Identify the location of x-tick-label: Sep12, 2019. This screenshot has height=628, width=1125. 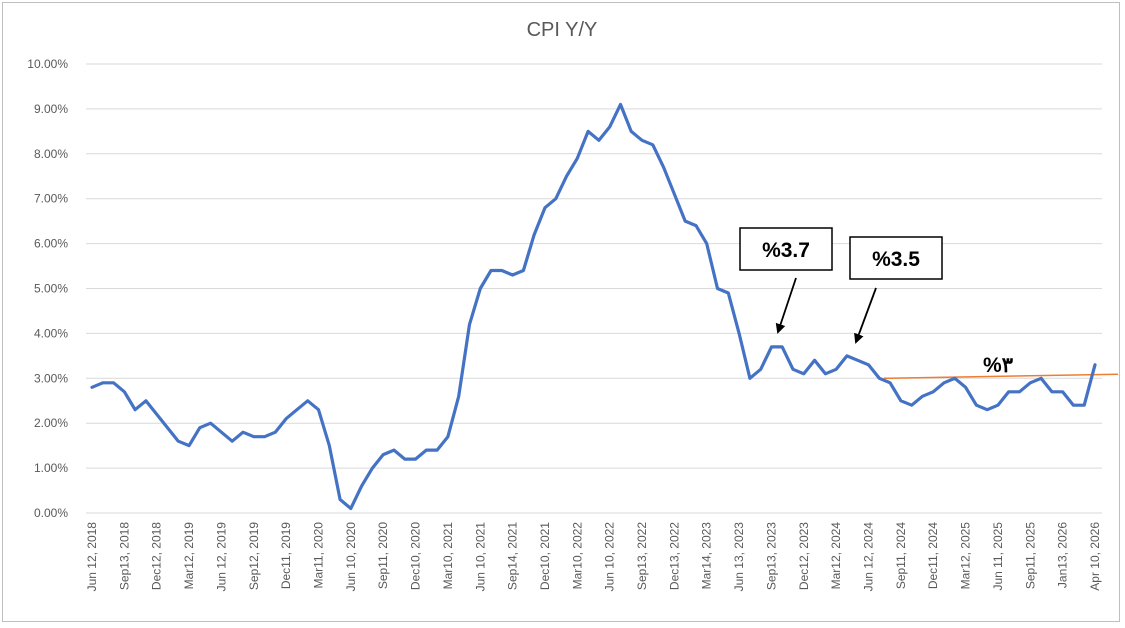
(254, 556).